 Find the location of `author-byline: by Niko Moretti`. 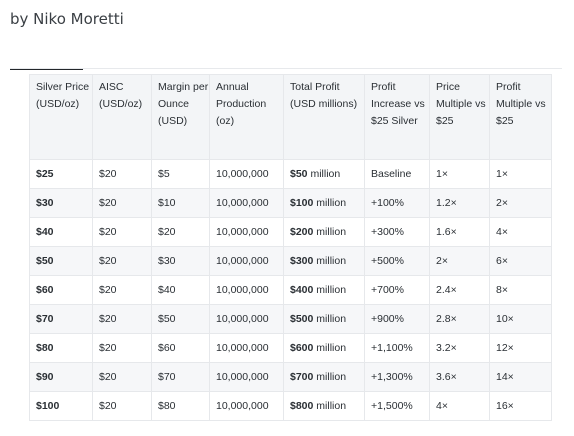

author-byline: by Niko Moretti is located at coordinates (67, 19).